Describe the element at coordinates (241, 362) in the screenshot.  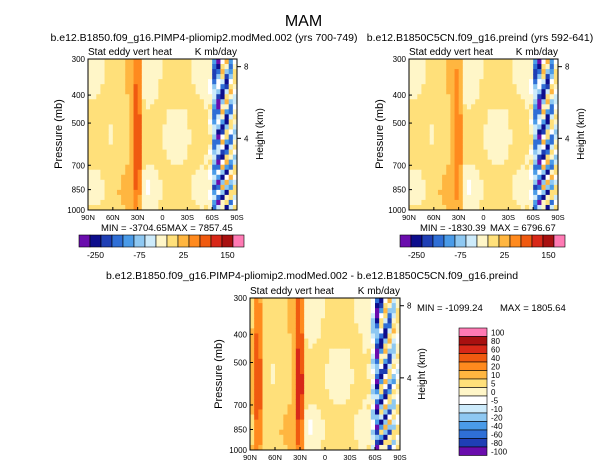
I see `y-tick-label: 500` at that location.